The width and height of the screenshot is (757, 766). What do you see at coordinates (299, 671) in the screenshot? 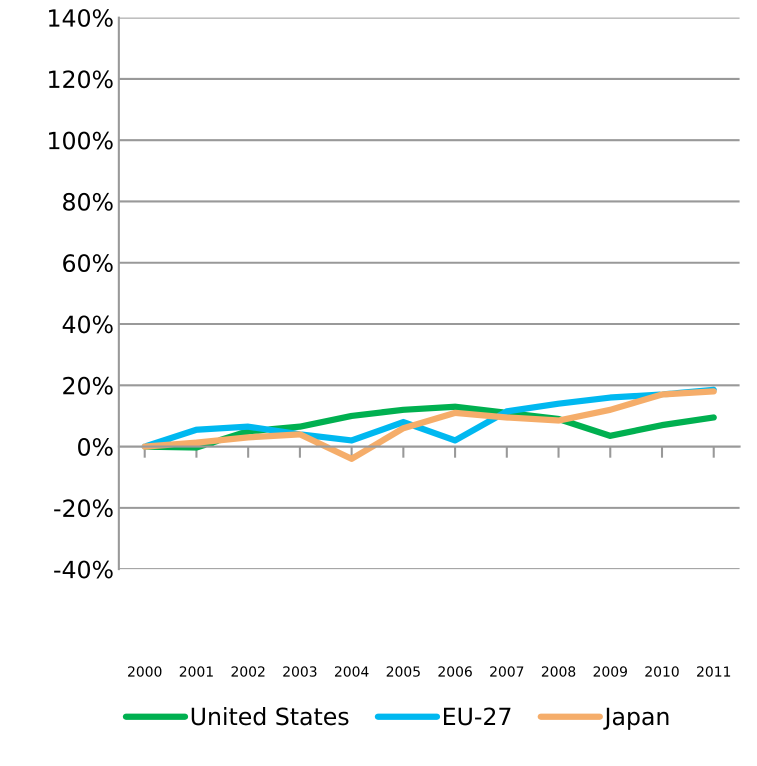
I see `x-tick-label: 2003` at bounding box center [299, 671].